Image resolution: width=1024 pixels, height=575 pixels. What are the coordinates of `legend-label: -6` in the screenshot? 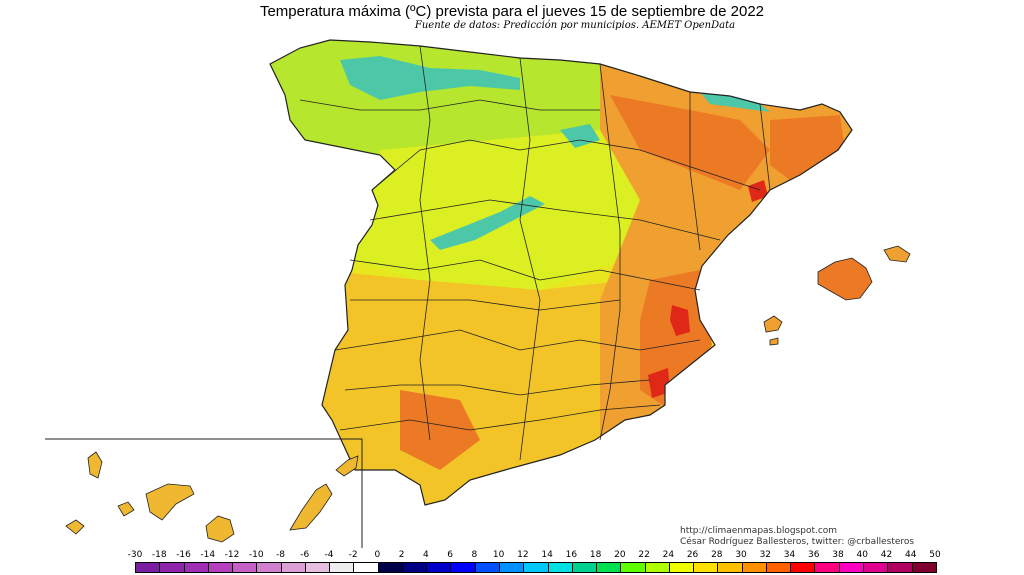 It's located at (305, 555).